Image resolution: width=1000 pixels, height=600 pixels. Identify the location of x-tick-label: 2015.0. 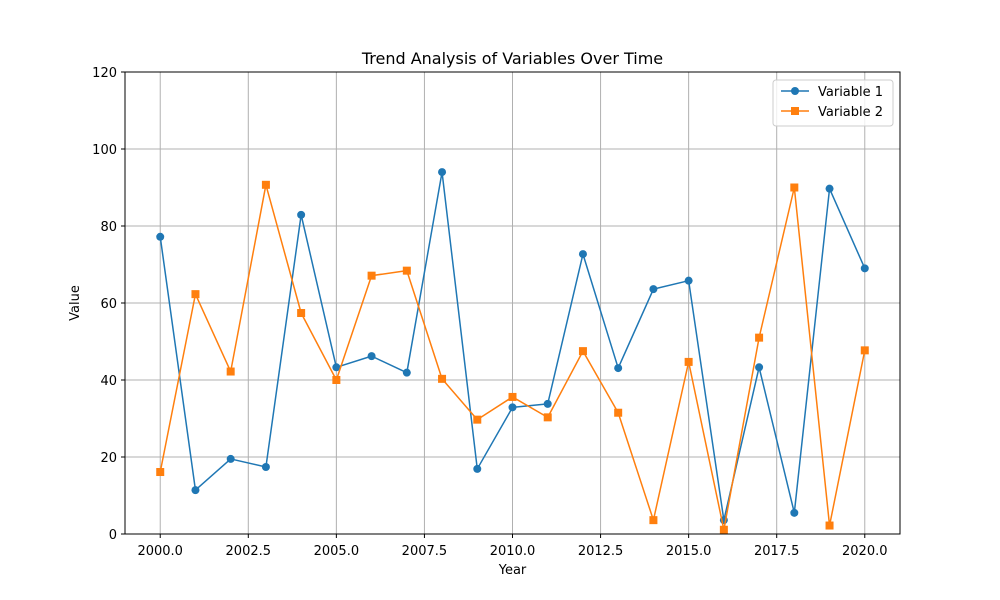
(689, 551).